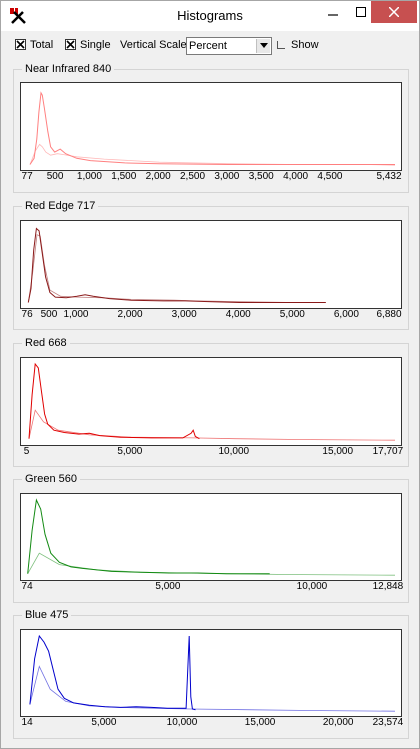 The width and height of the screenshot is (420, 749). Describe the element at coordinates (389, 176) in the screenshot. I see `x-tick-label: 5,432` at that location.